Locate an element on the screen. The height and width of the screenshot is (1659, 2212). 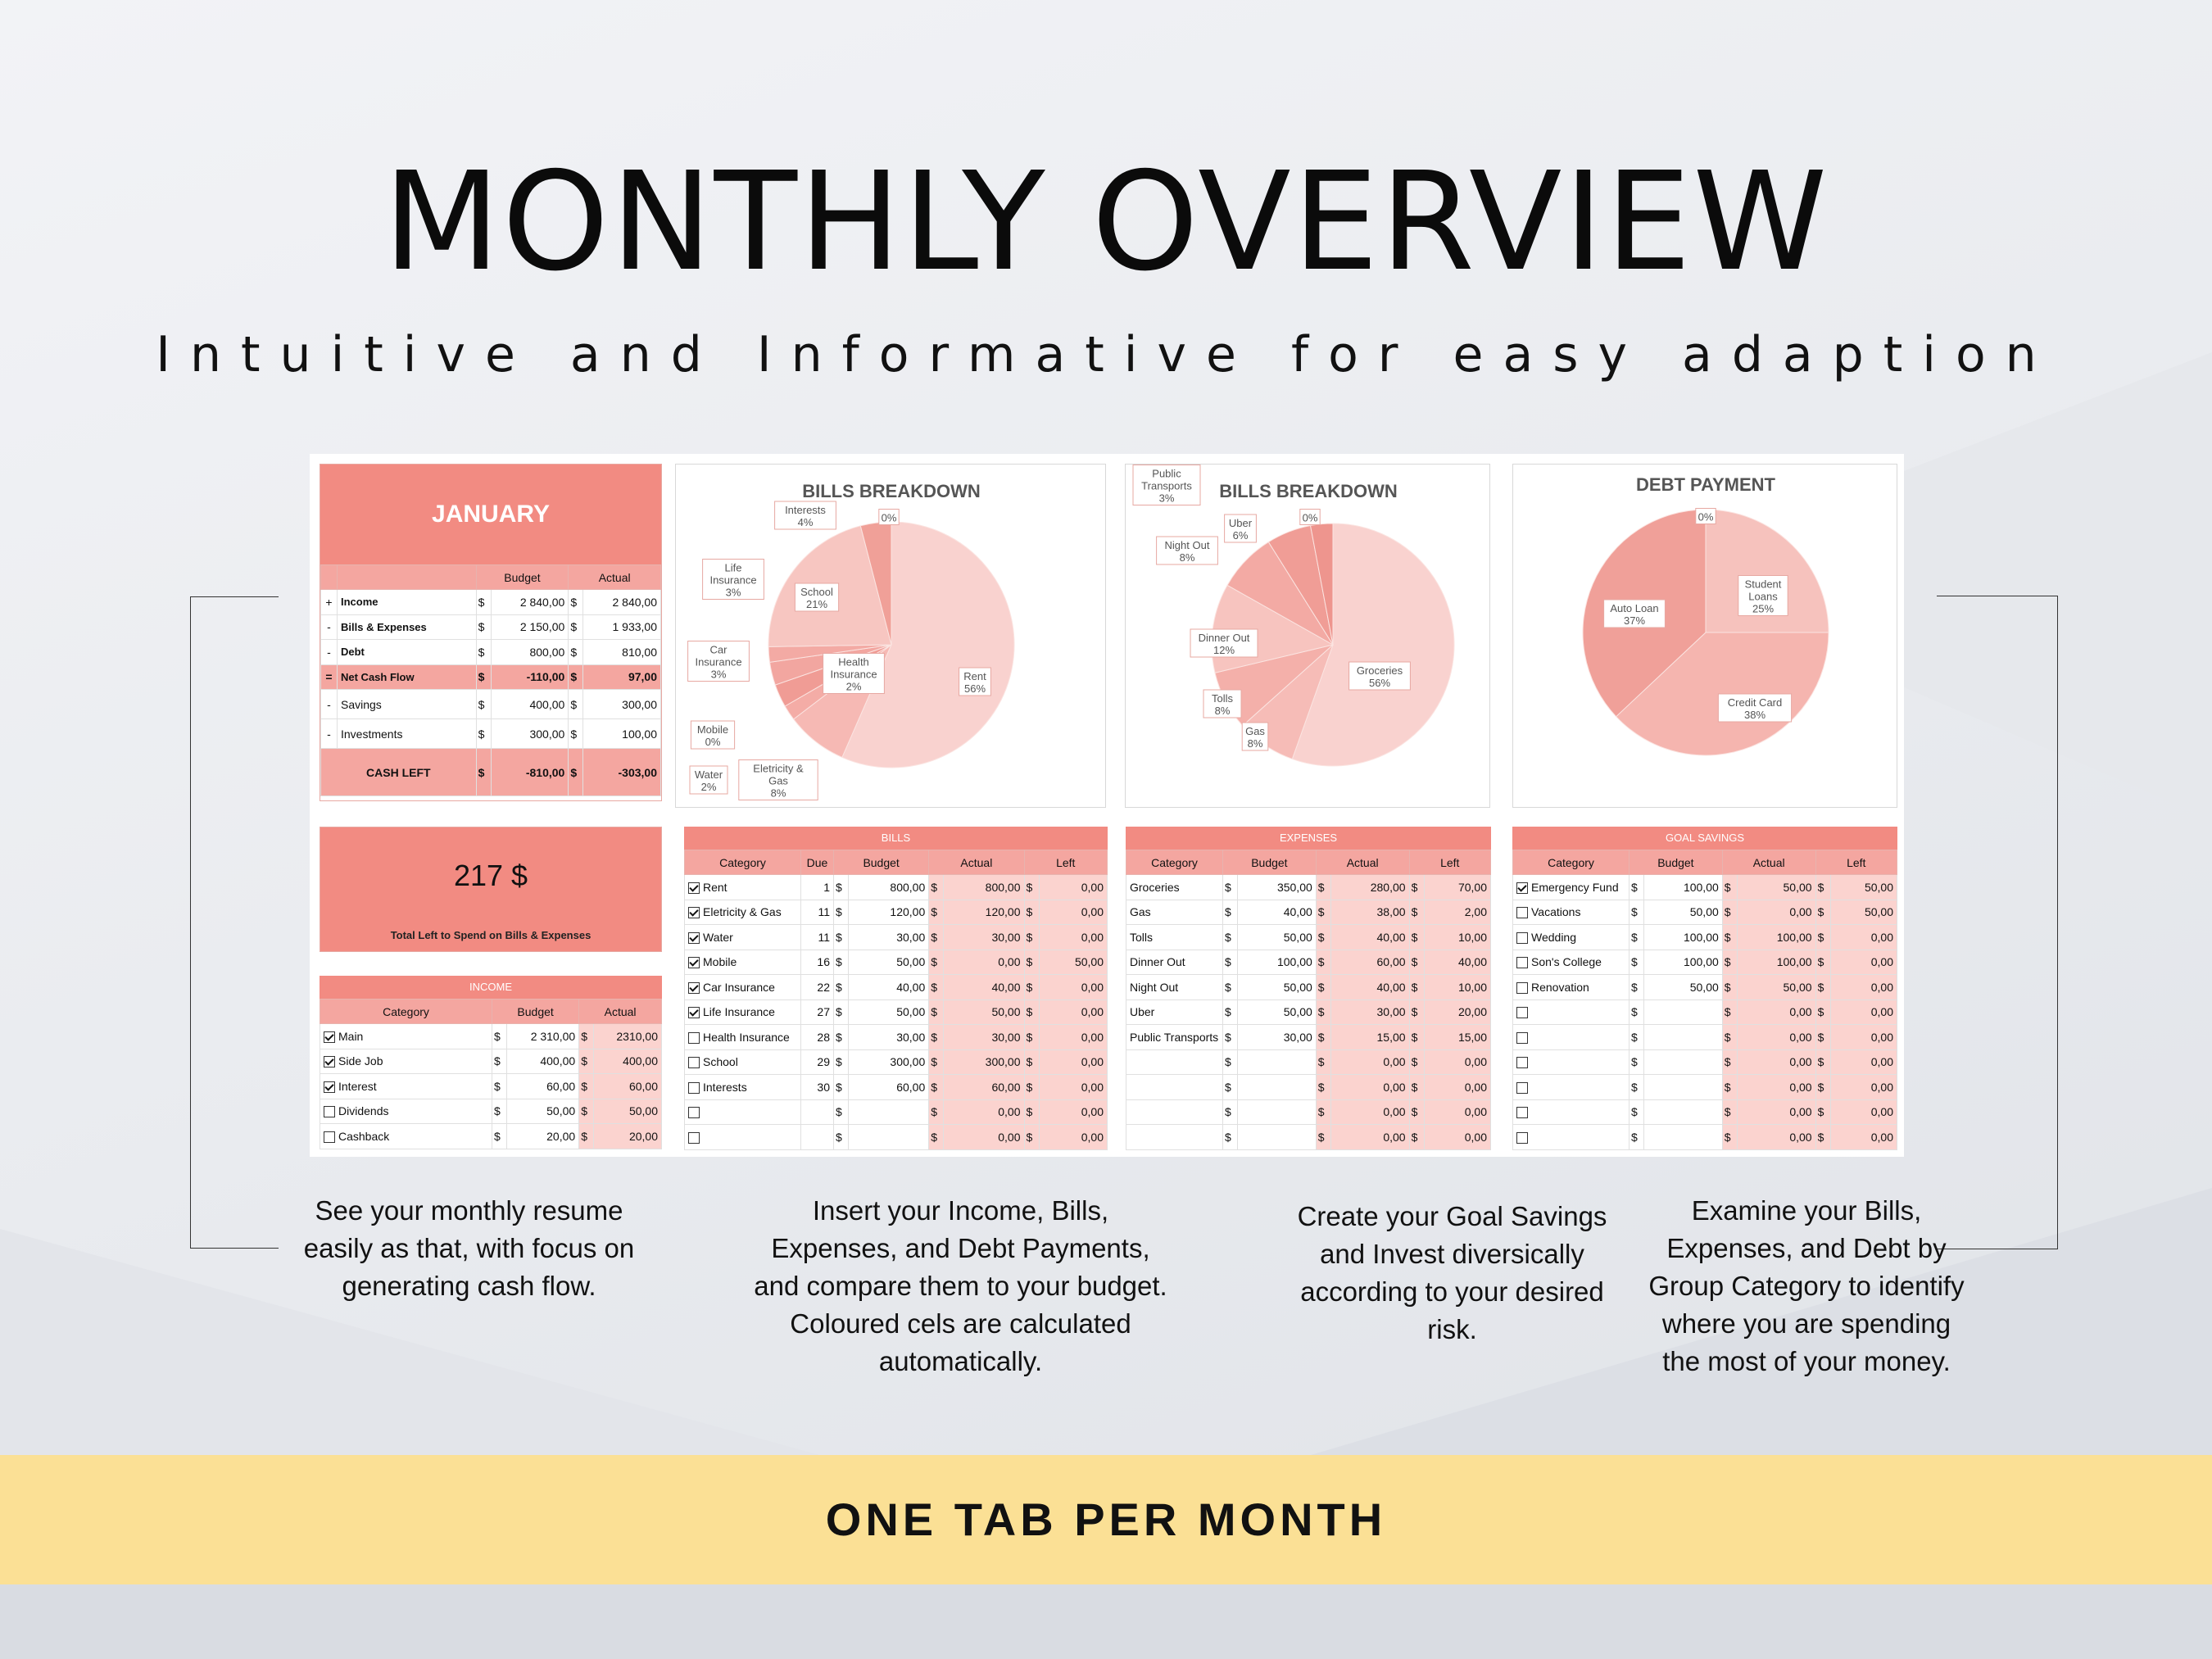
total-left-label: Total Left to Spend on Bills & Expenses is located at coordinates (491, 935).